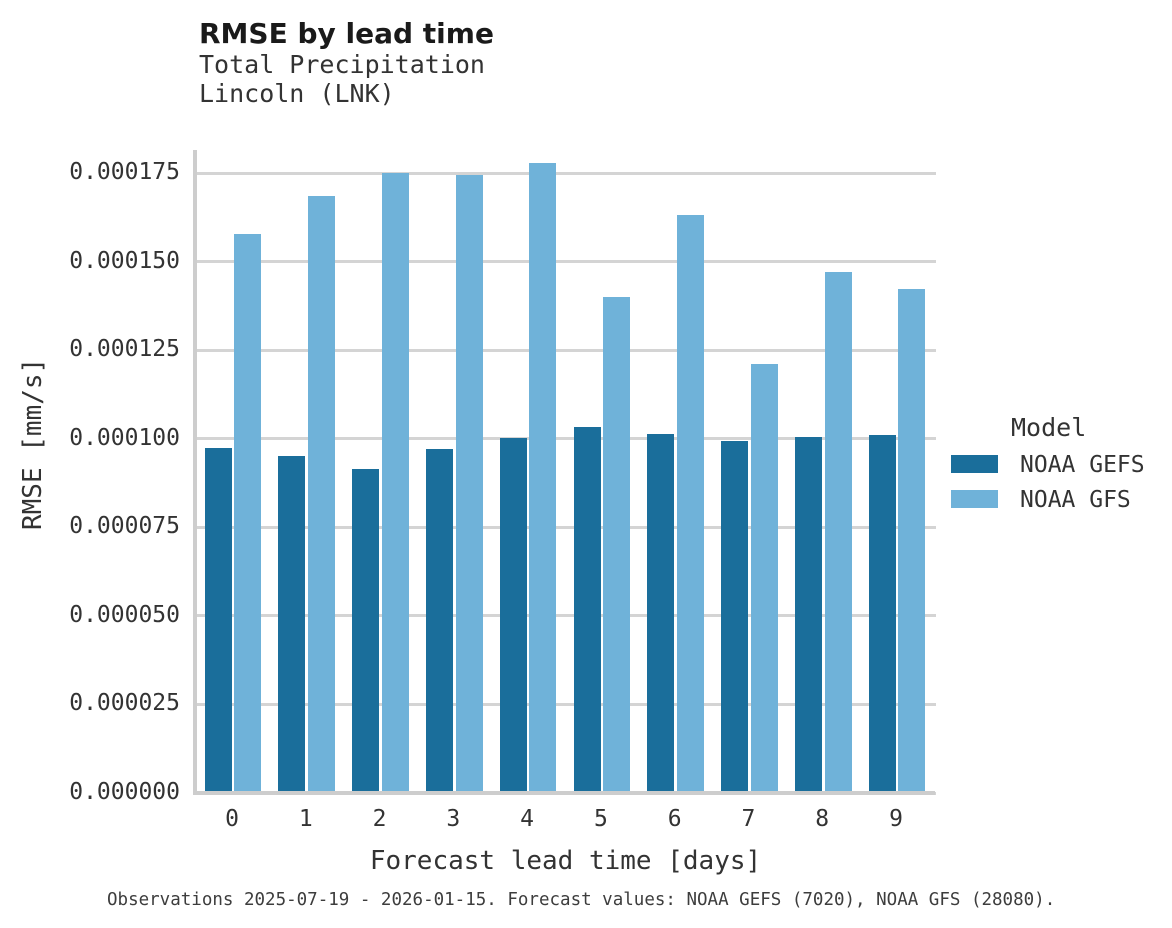 This screenshot has height=928, width=1172. What do you see at coordinates (896, 819) in the screenshot?
I see `x-tick-label-9: 9` at bounding box center [896, 819].